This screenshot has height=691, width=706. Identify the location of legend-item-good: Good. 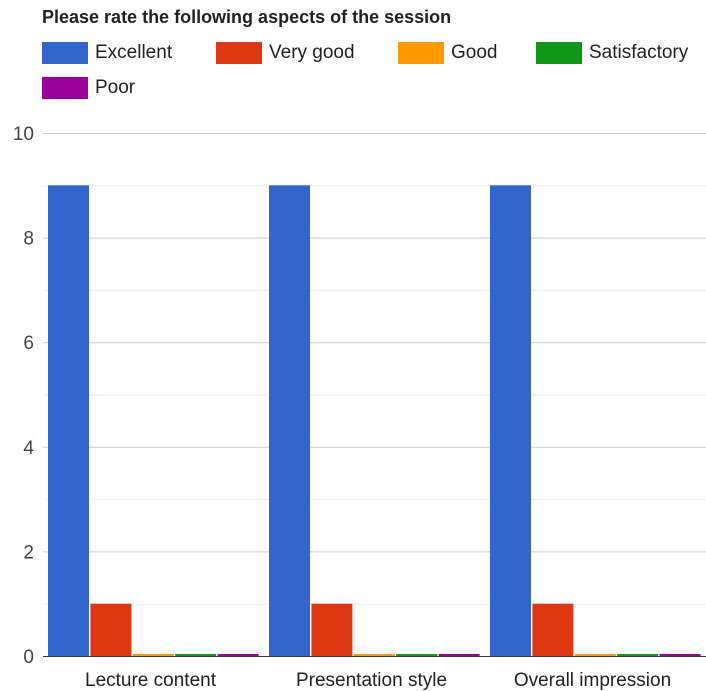
(447, 53).